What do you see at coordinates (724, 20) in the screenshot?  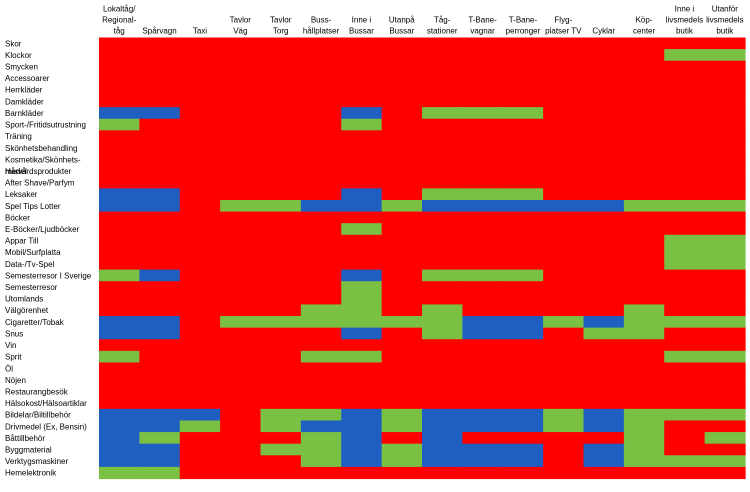 I see `column-label: livsmedels` at bounding box center [724, 20].